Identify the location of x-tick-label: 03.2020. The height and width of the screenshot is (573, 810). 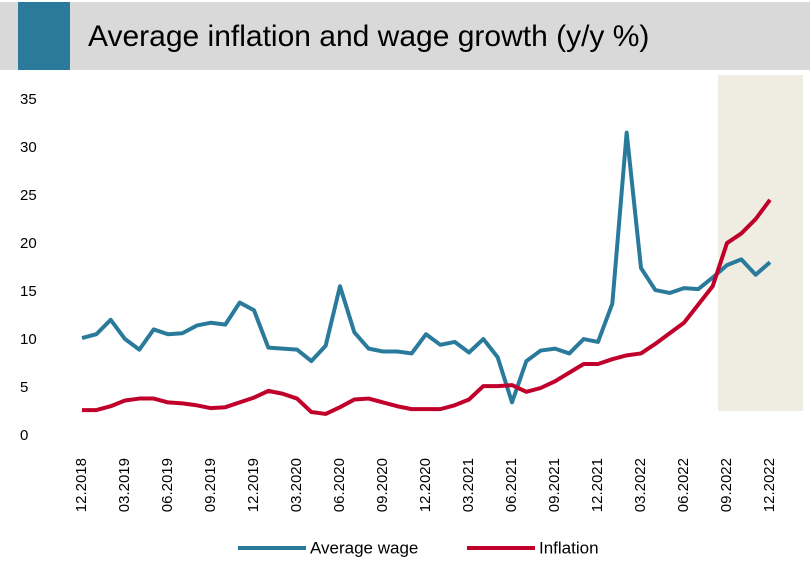
(296, 485).